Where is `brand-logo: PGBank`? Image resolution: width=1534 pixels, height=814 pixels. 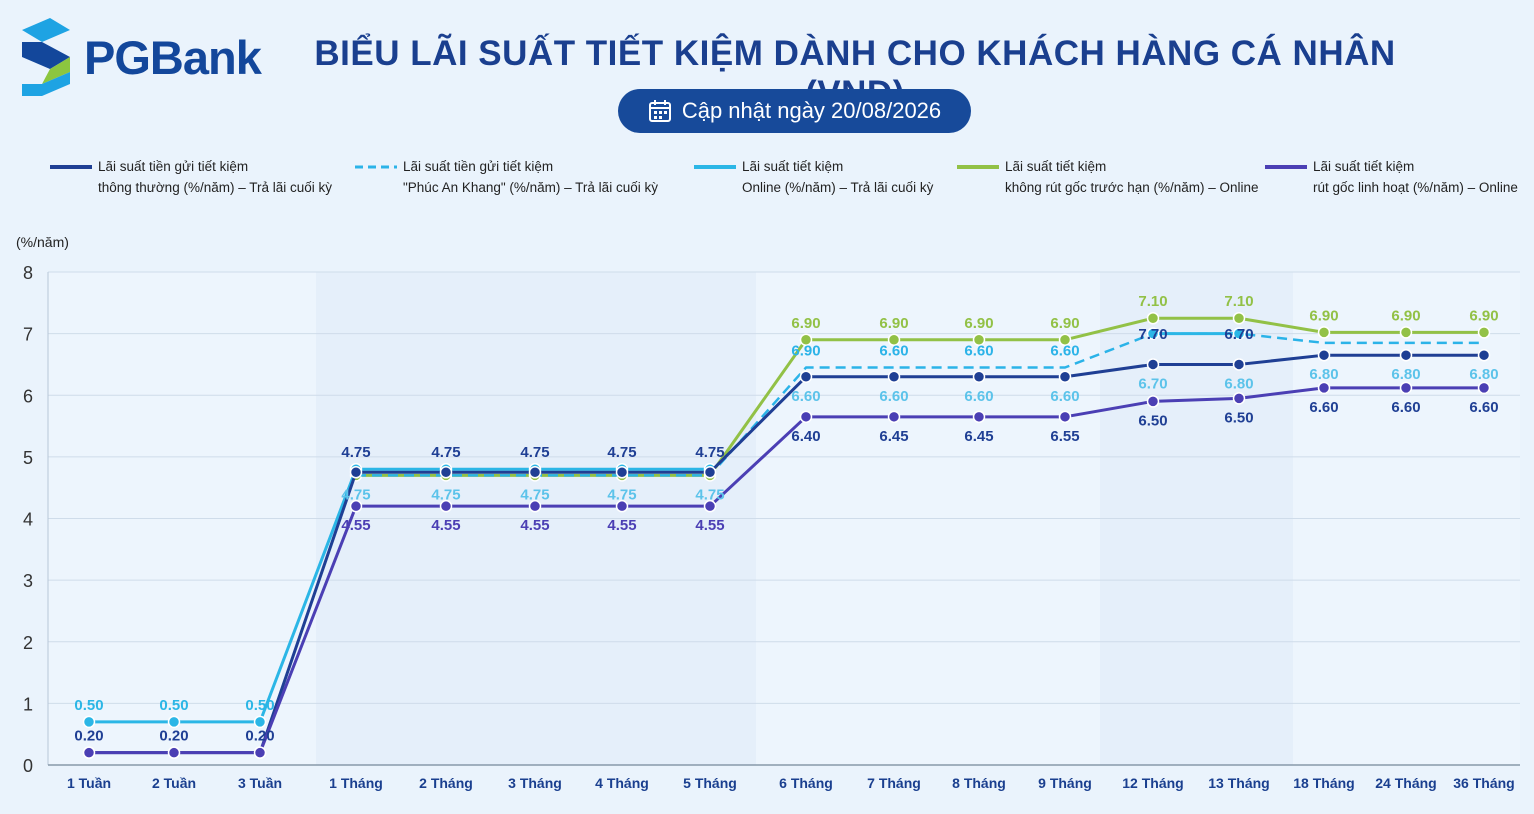 brand-logo: PGBank is located at coordinates (142, 57).